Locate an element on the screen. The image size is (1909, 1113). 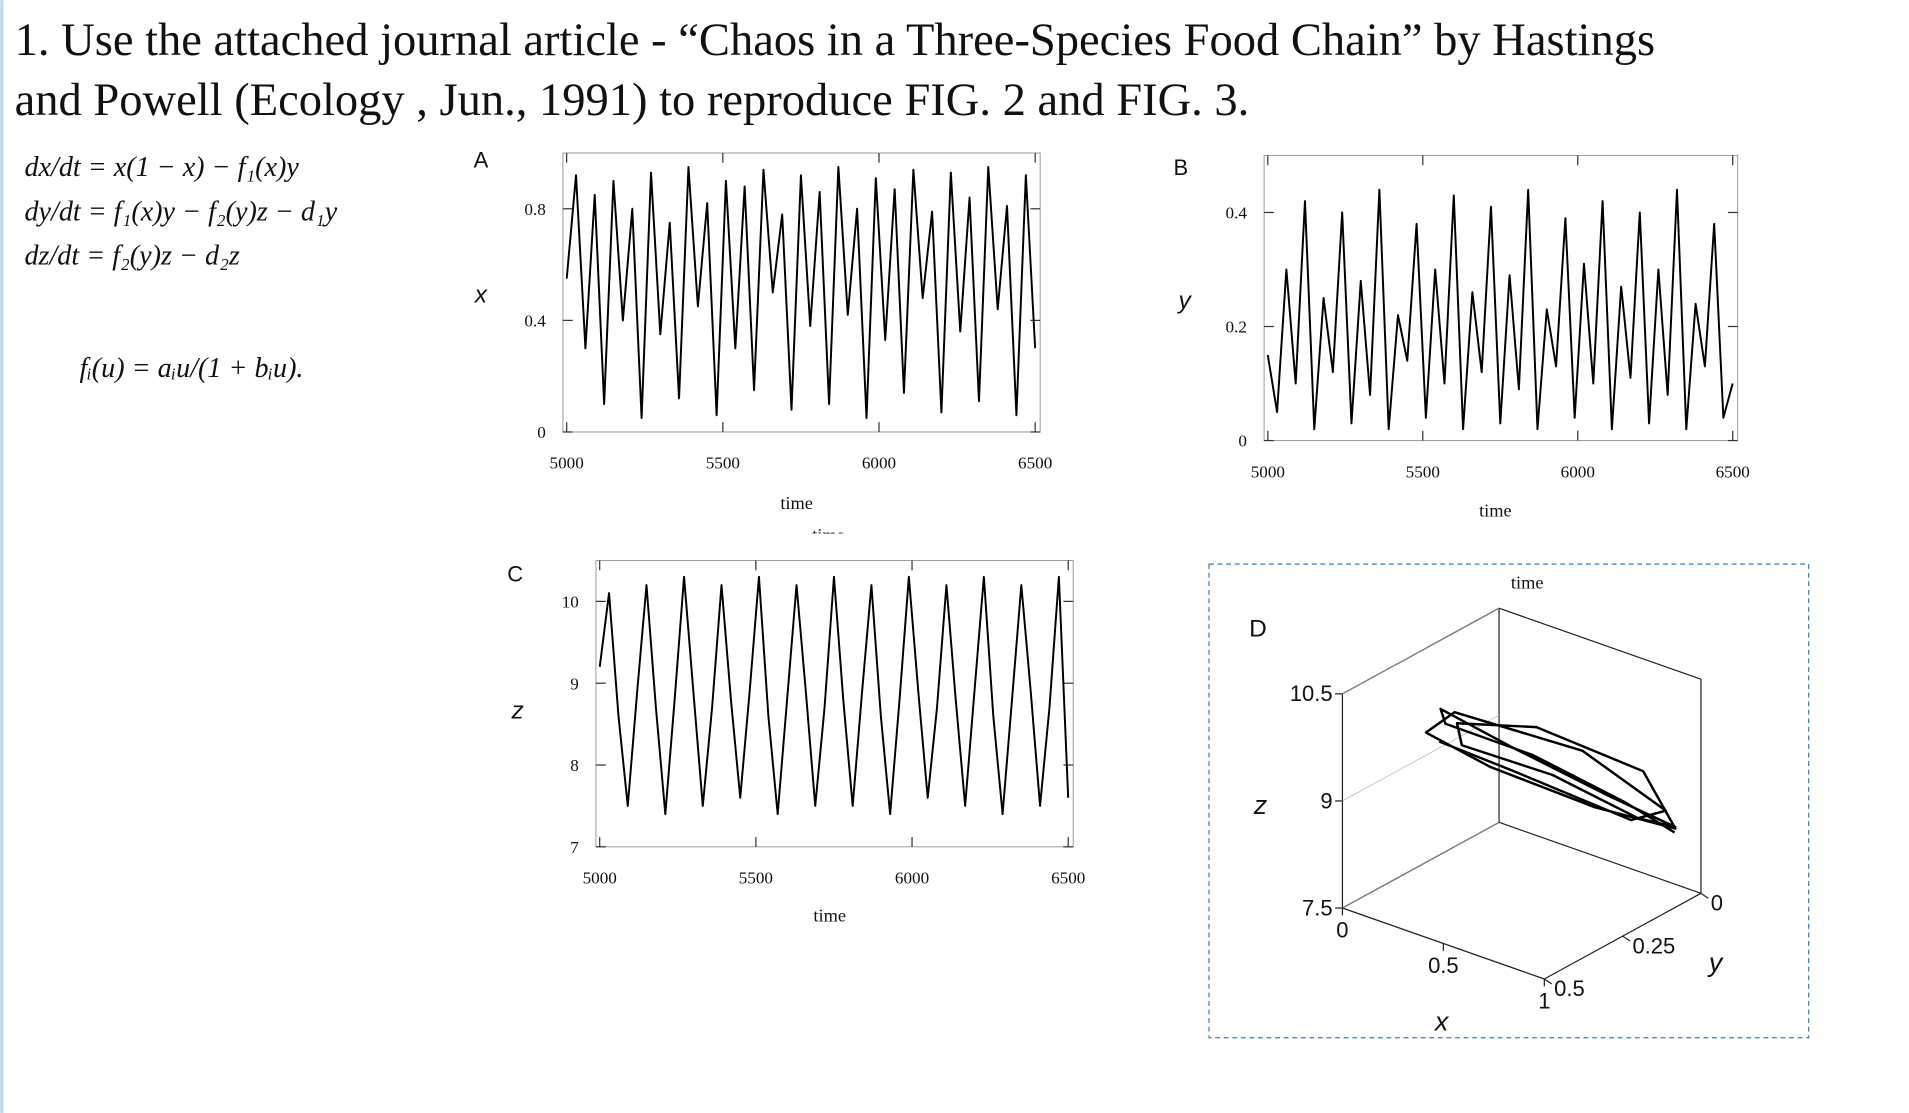
y-axis-label: z is located at coordinates (517, 710).